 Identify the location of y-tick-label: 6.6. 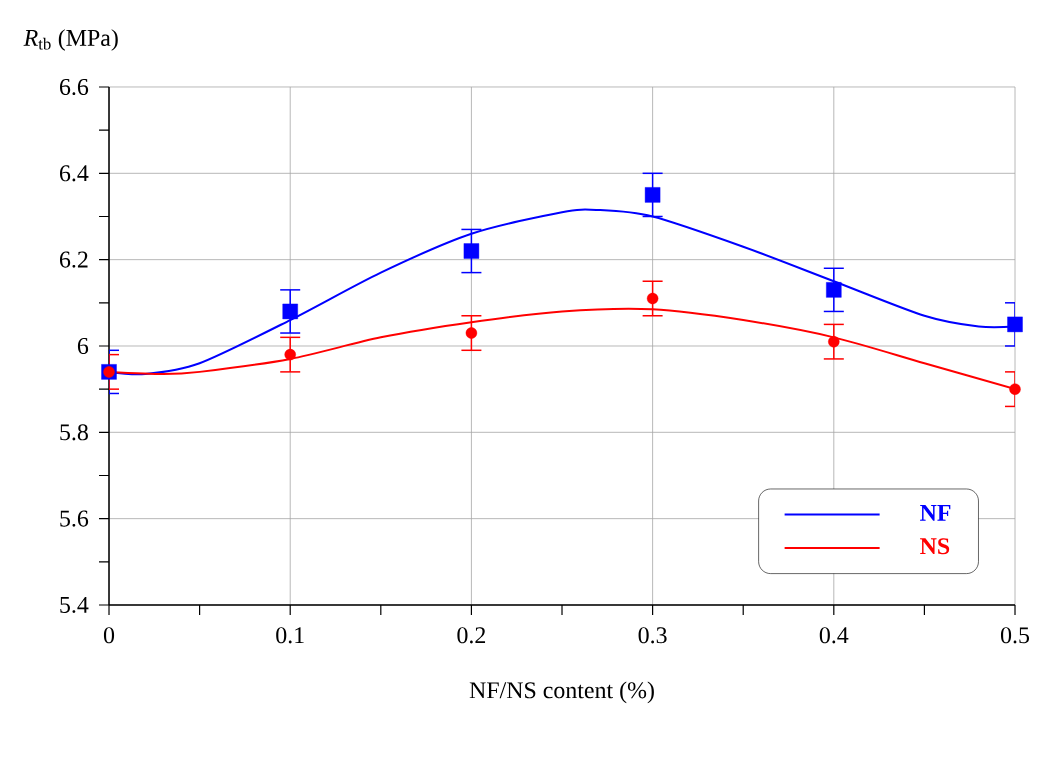
(74, 87).